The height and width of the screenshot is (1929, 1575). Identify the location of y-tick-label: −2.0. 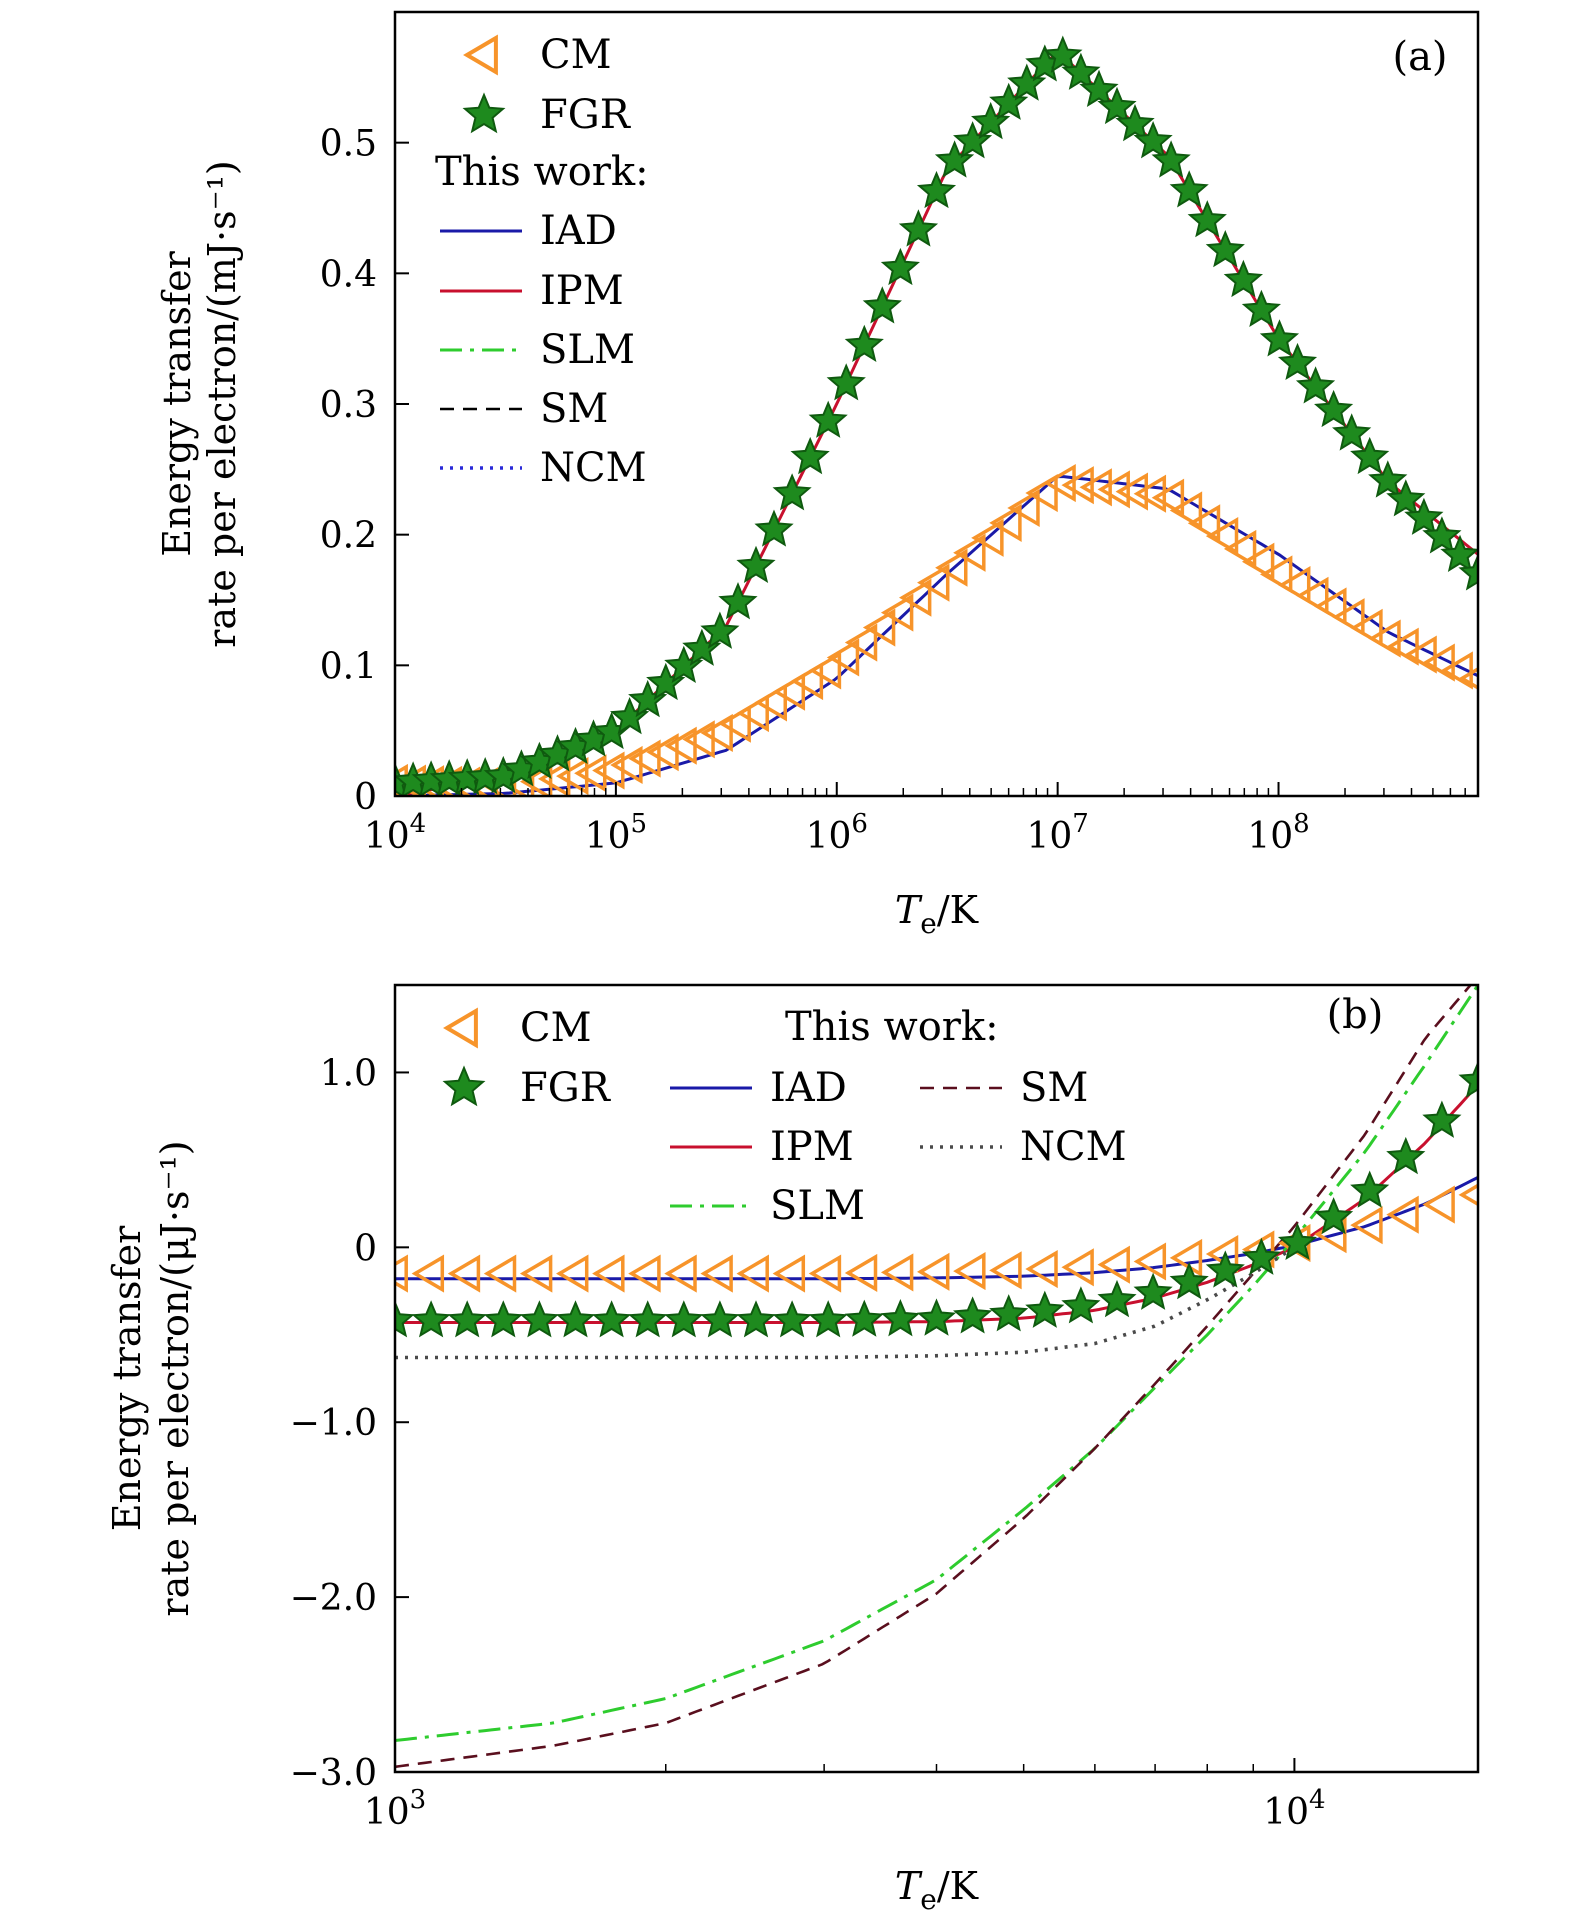
(333, 1598).